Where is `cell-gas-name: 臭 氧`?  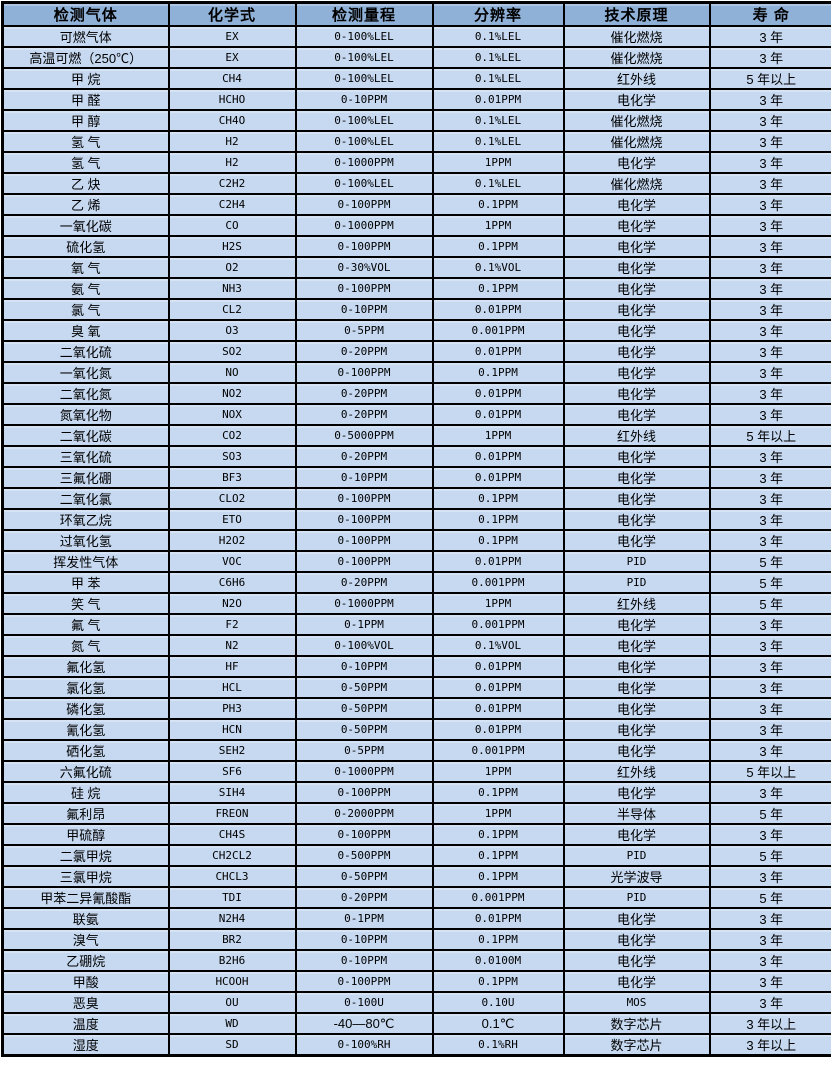
cell-gas-name: 臭 氧 is located at coordinates (85, 330).